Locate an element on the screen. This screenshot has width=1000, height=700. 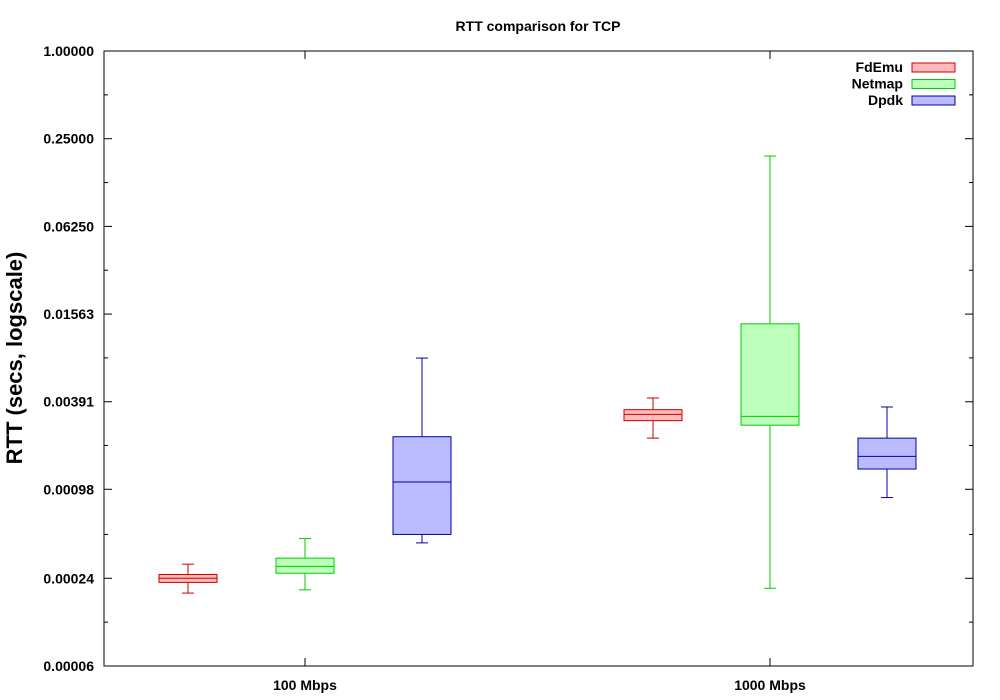
legend-swatch-dpdk is located at coordinates (933, 100).